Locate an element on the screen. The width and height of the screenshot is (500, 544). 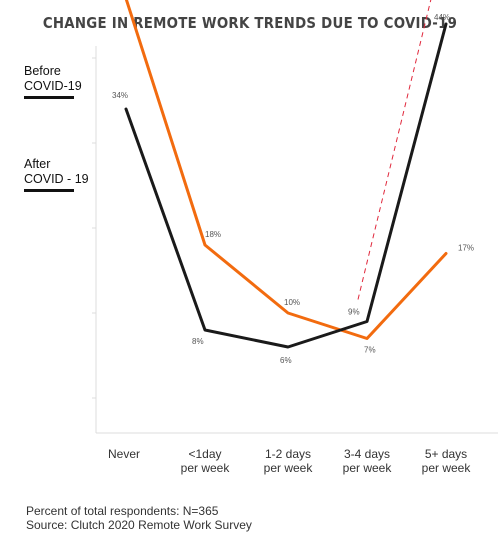
x-tick-label: 3-4 days is located at coordinates (367, 454).